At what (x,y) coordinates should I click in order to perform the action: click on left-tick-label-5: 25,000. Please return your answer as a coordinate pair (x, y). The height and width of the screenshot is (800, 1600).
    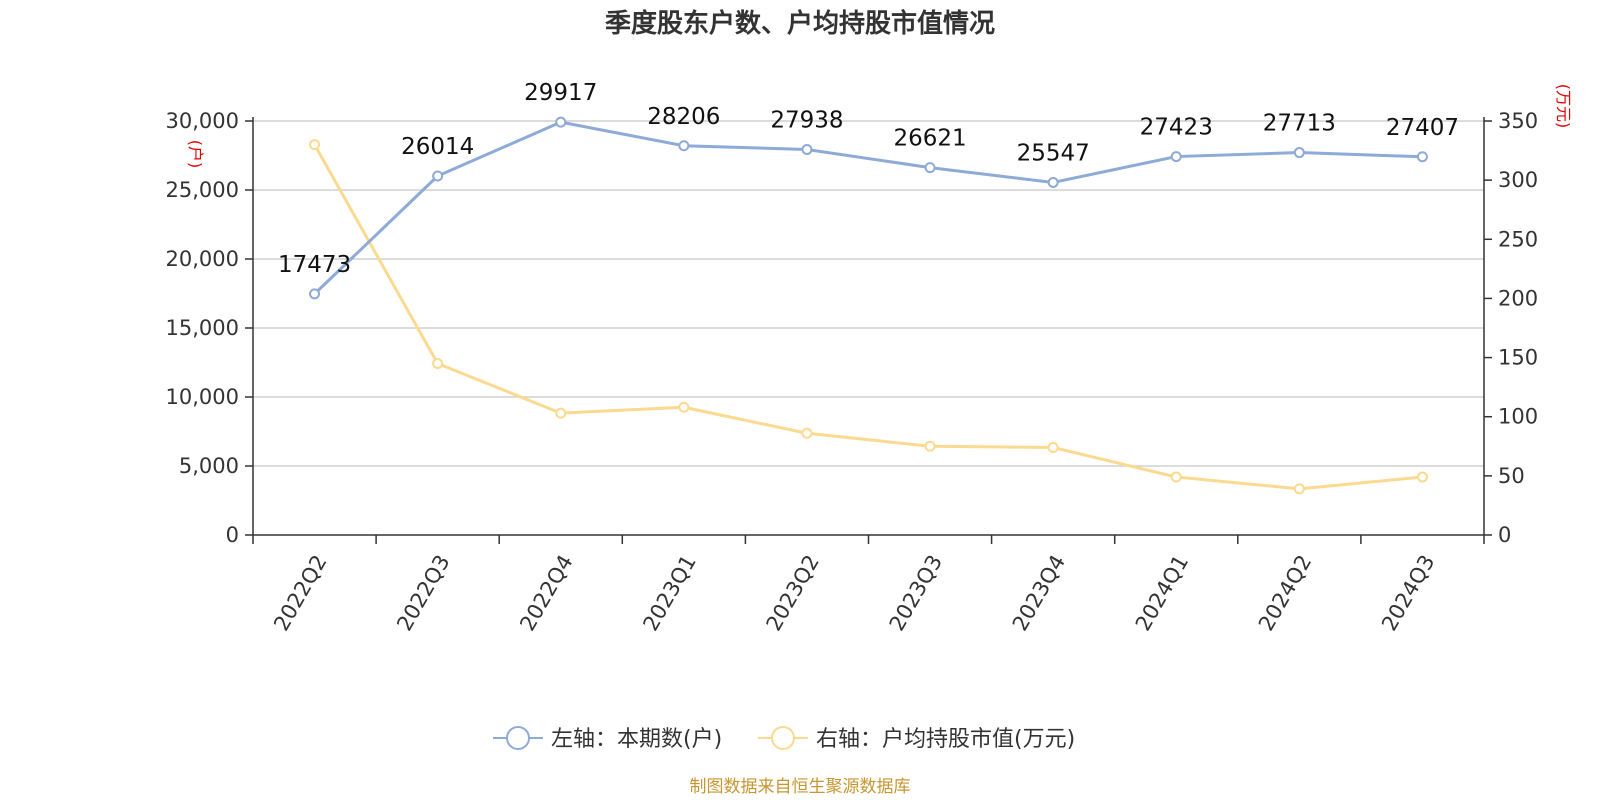
    Looking at the image, I should click on (202, 190).